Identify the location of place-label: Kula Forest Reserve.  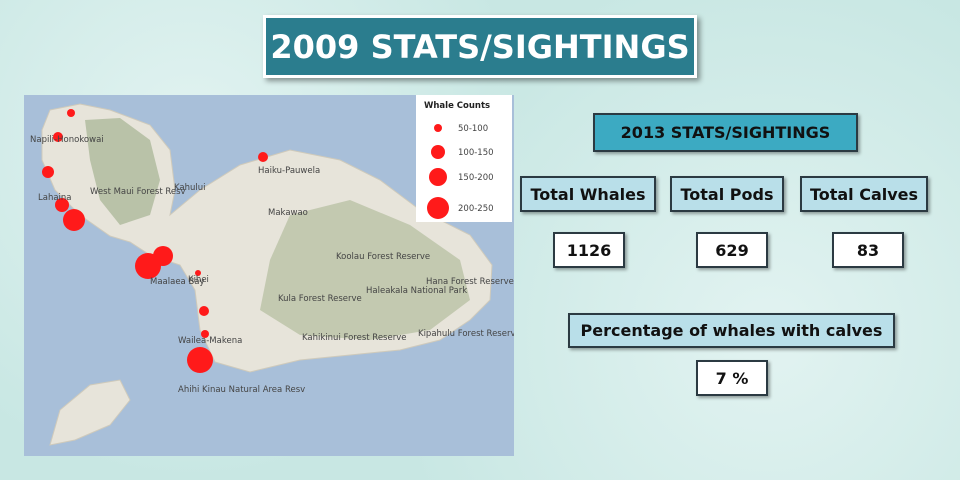
(320, 299).